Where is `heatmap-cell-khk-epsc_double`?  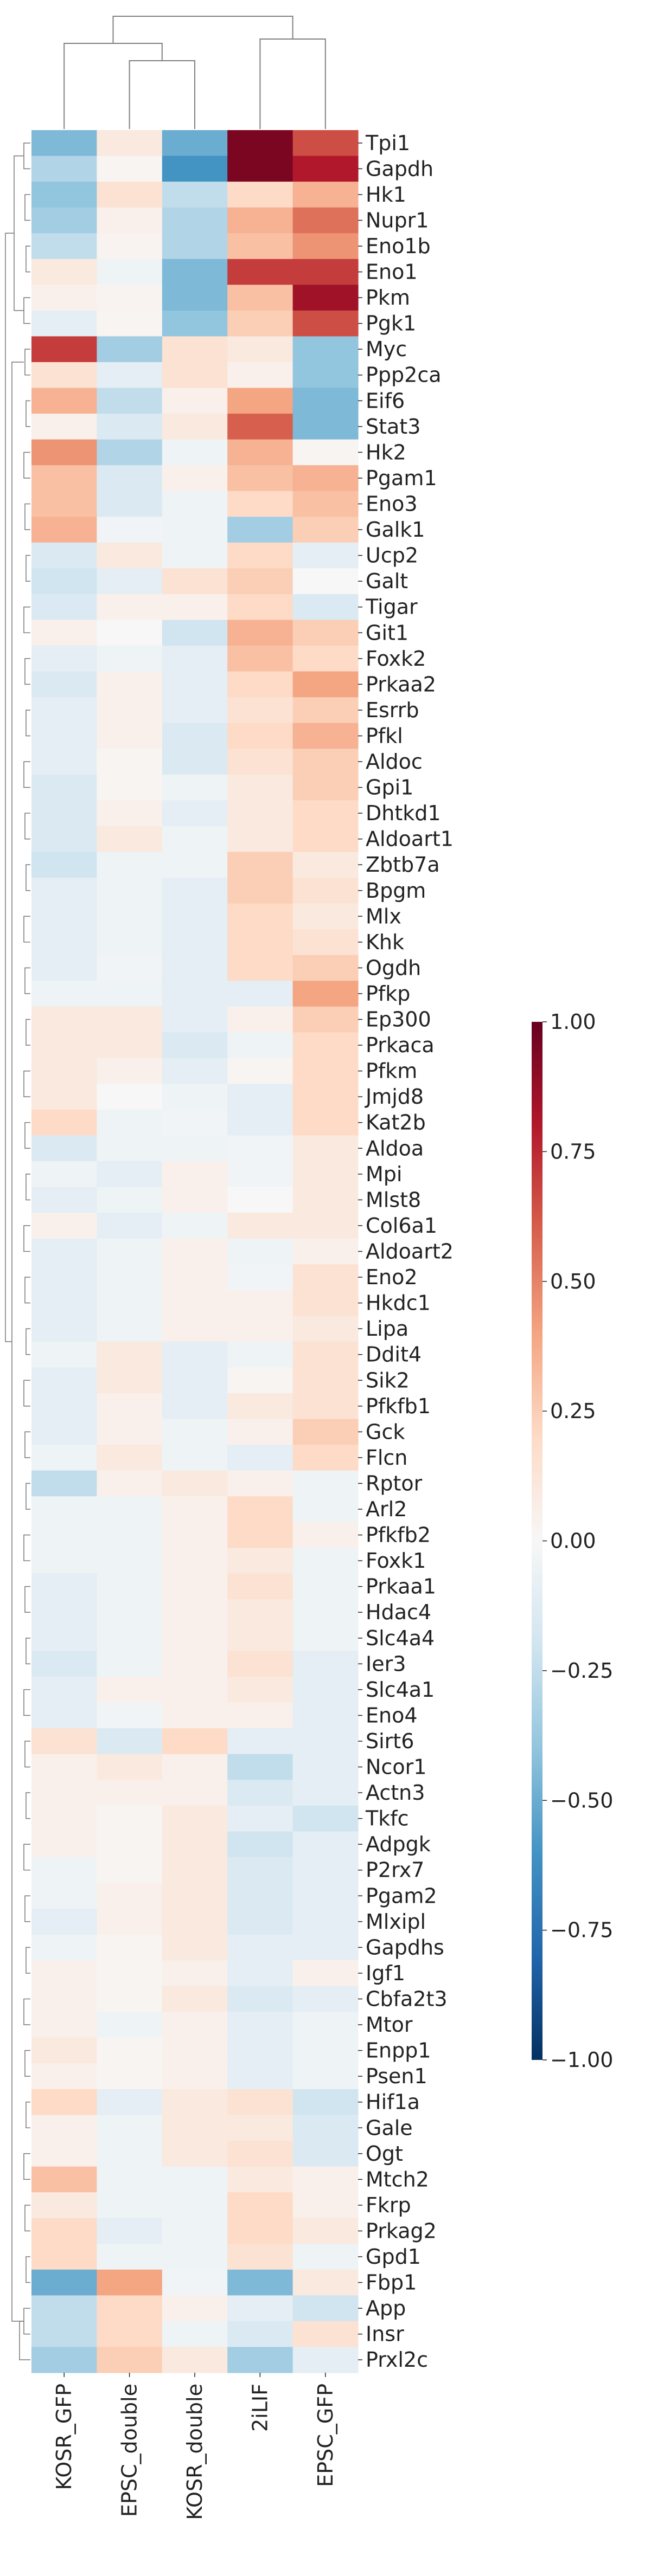
heatmap-cell-khk-epsc_double is located at coordinates (130, 942).